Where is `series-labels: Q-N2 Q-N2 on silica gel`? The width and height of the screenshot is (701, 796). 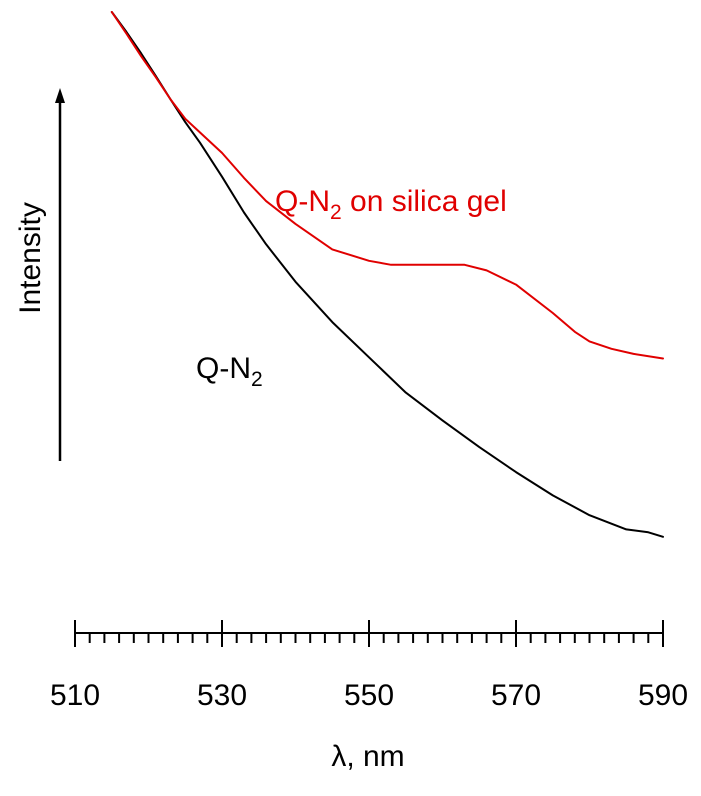 series-labels: Q-N2 Q-N2 on silica gel is located at coordinates (351, 288).